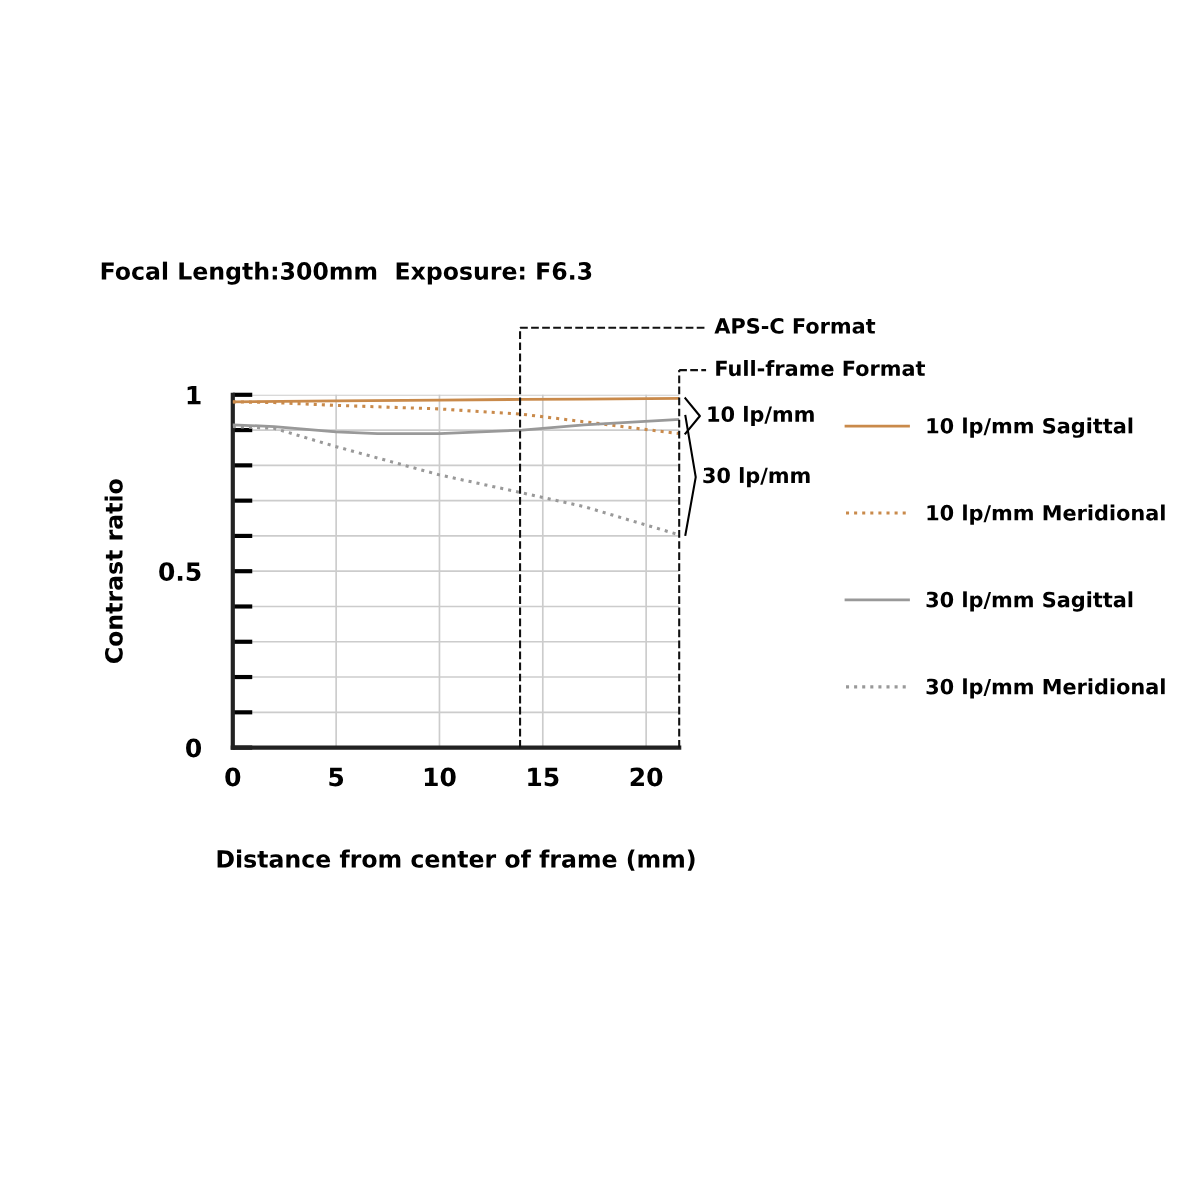  What do you see at coordinates (113, 571) in the screenshot?
I see `y-axis-title: Contrast ratio` at bounding box center [113, 571].